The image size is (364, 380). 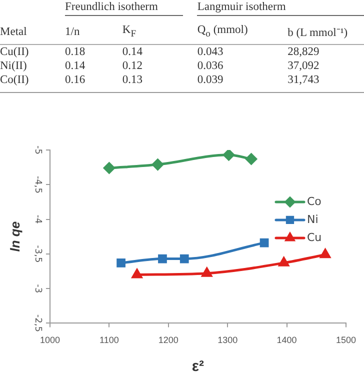 What do you see at coordinates (75, 52) in the screenshot?
I see `data-label: 0.18` at bounding box center [75, 52].